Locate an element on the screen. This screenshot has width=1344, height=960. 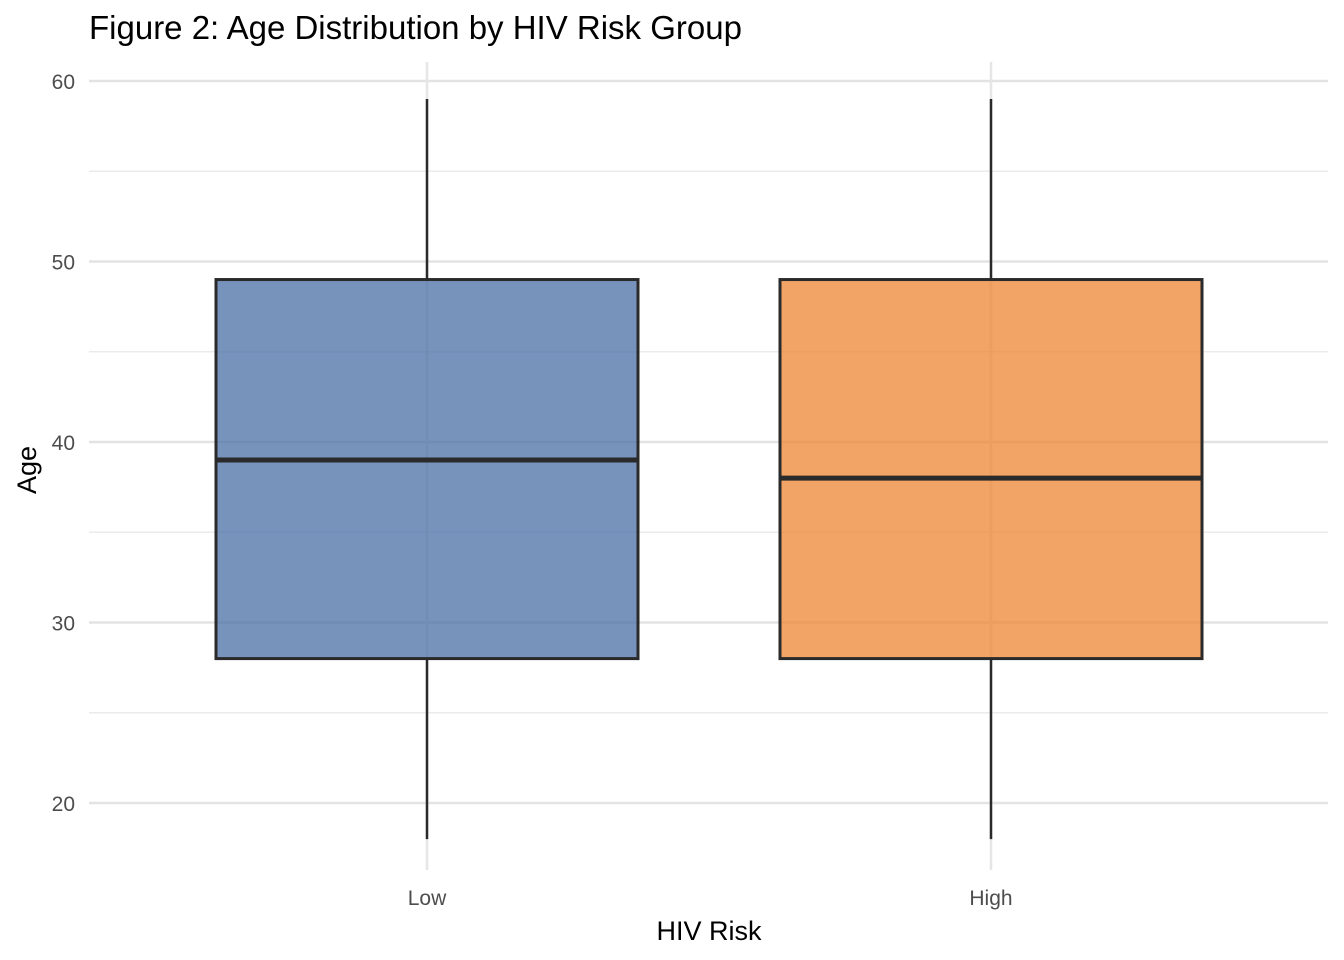
y-tick-label: 50 is located at coordinates (63, 263).